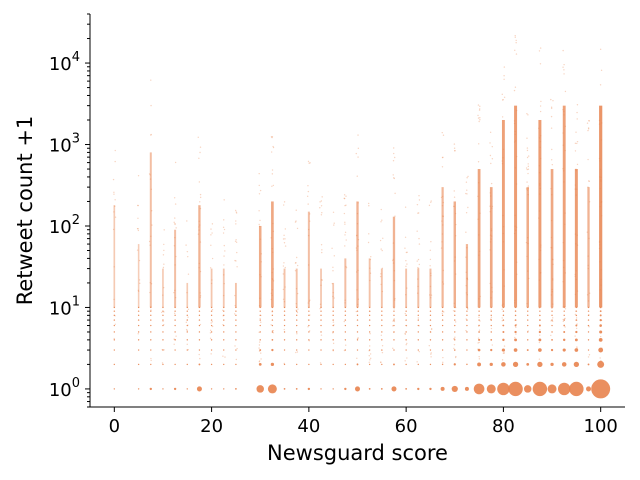 Image resolution: width=640 pixels, height=480 pixels. Describe the element at coordinates (363, 422) in the screenshot. I see `x-axis-ticks: 0 20 40 60 80 100` at that location.